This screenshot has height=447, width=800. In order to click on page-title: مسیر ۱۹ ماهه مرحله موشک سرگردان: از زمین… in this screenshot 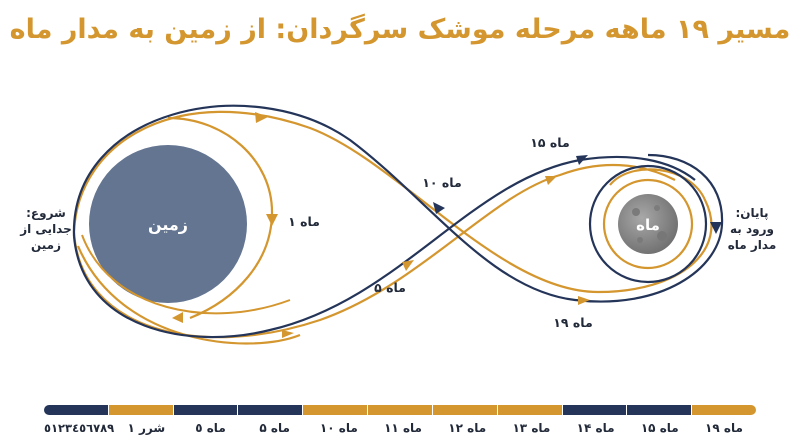, I will do `click(400, 29)`.